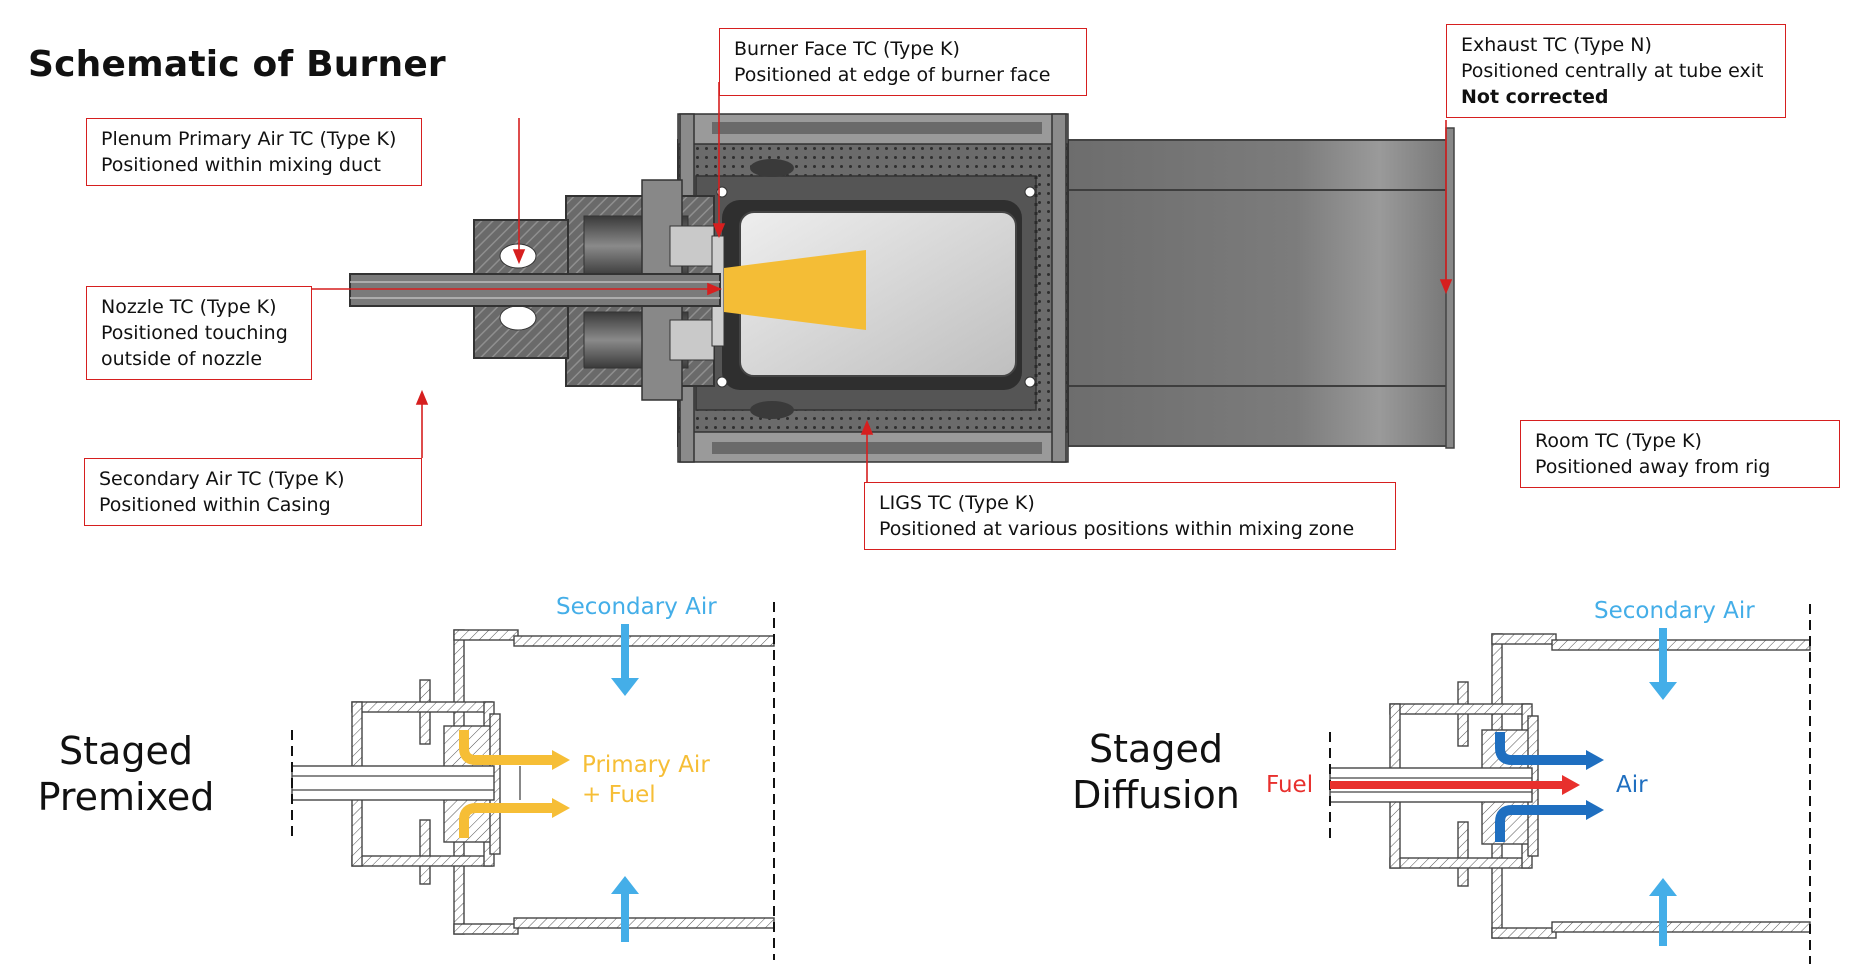  Describe the element at coordinates (1618, 441) in the screenshot. I see `callout-title: Room TC (Type K)` at that location.